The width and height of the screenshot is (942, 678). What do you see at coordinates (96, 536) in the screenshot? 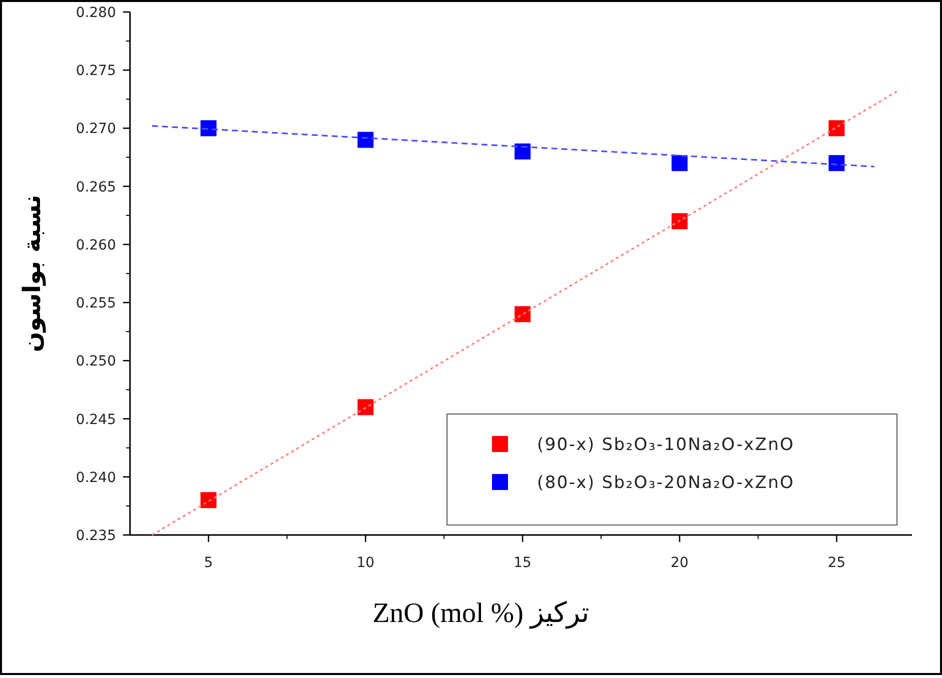
I see `y-tick-label: 0.235` at bounding box center [96, 536].